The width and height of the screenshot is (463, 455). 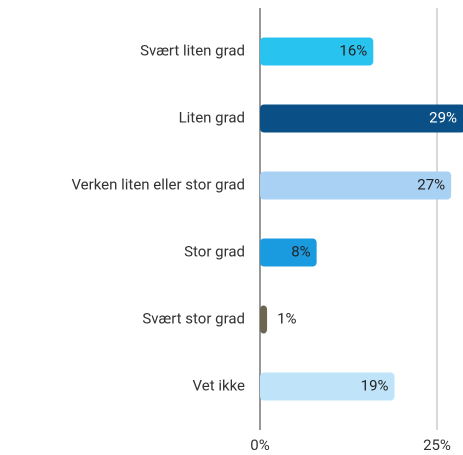 What do you see at coordinates (259, 445) in the screenshot?
I see `x-tick-label: 0%` at bounding box center [259, 445].